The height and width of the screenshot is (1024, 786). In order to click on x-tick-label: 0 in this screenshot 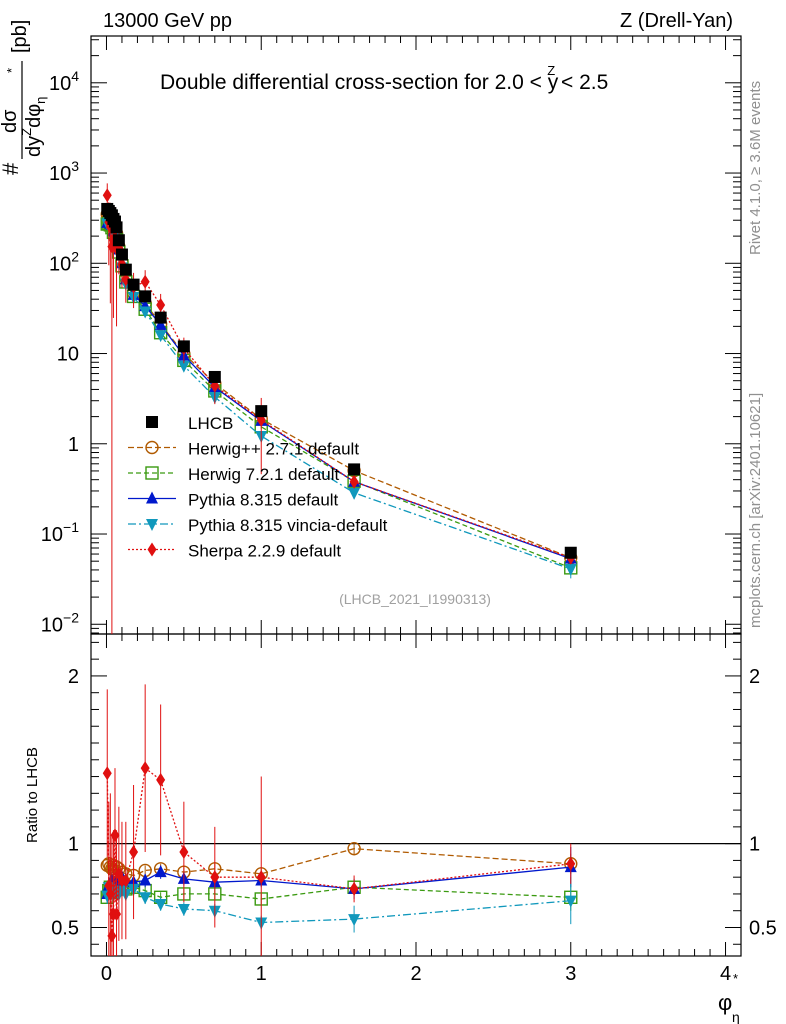, I will do `click(106, 974)`.